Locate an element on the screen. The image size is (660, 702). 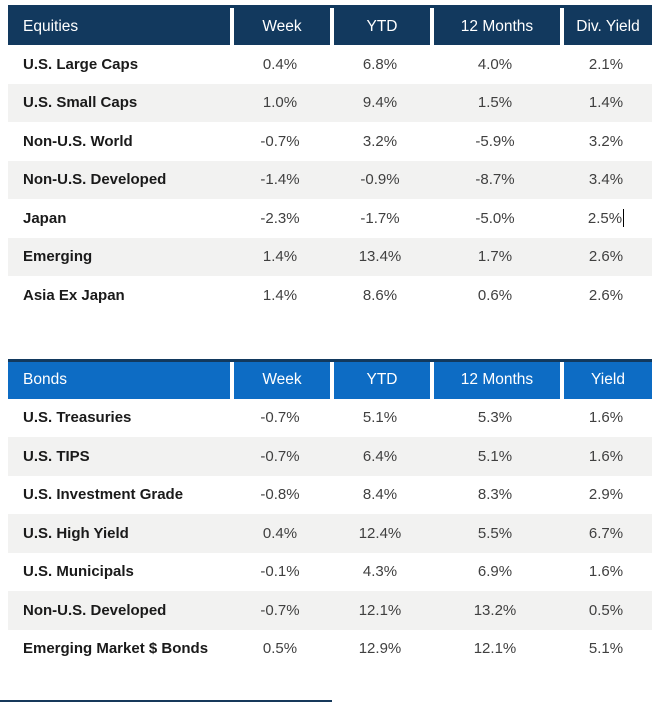
cell-ytd: 3.2% is located at coordinates (380, 141).